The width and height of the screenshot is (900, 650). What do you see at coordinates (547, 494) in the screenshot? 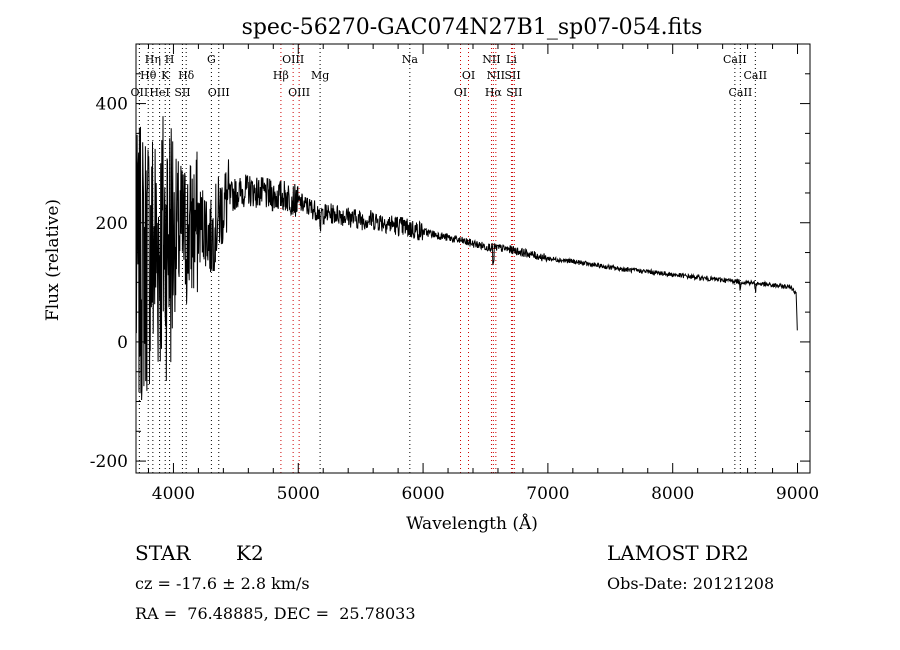
I see `x-tick-label: 7000` at bounding box center [547, 494].